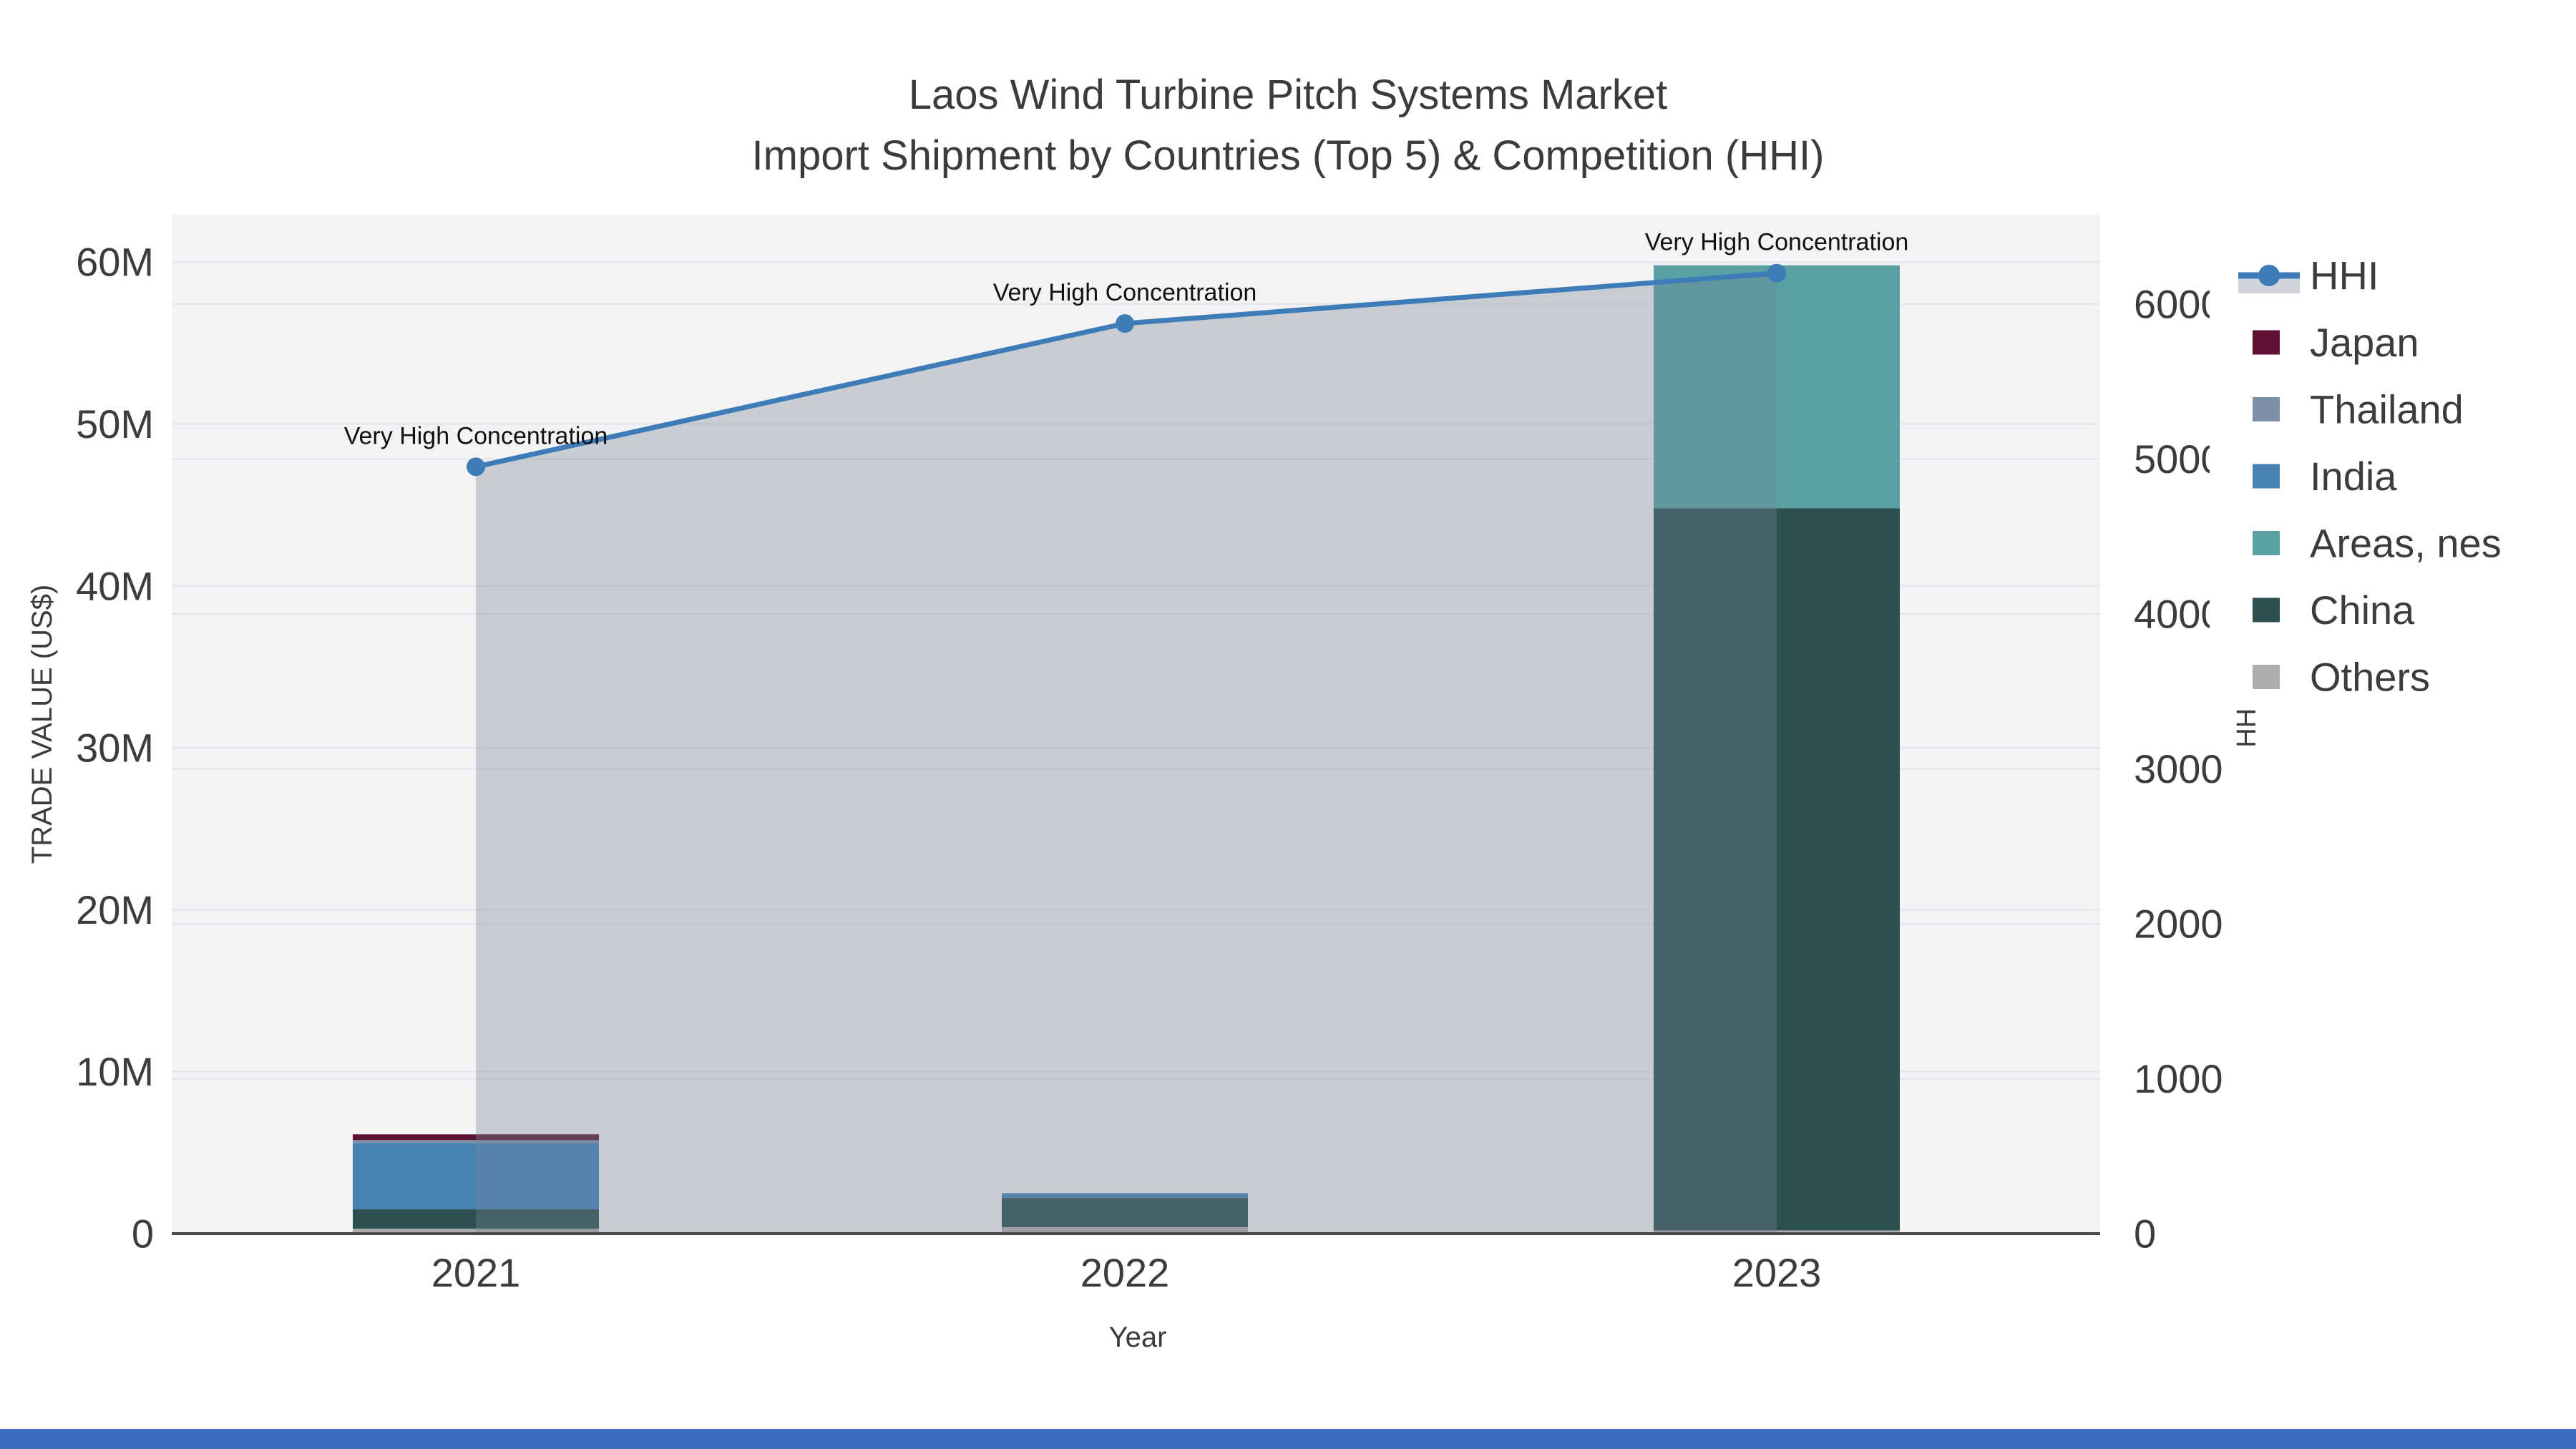 The image size is (2576, 1449). I want to click on bar-segment-china-2023, so click(1777, 869).